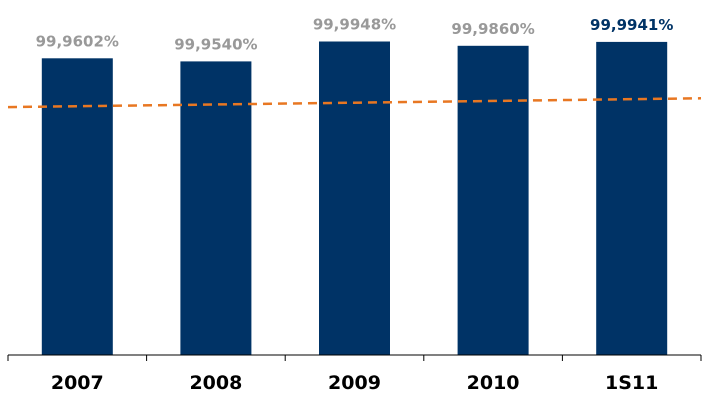  Describe the element at coordinates (215, 44) in the screenshot. I see `value-label-2008: 99,9540%` at that location.